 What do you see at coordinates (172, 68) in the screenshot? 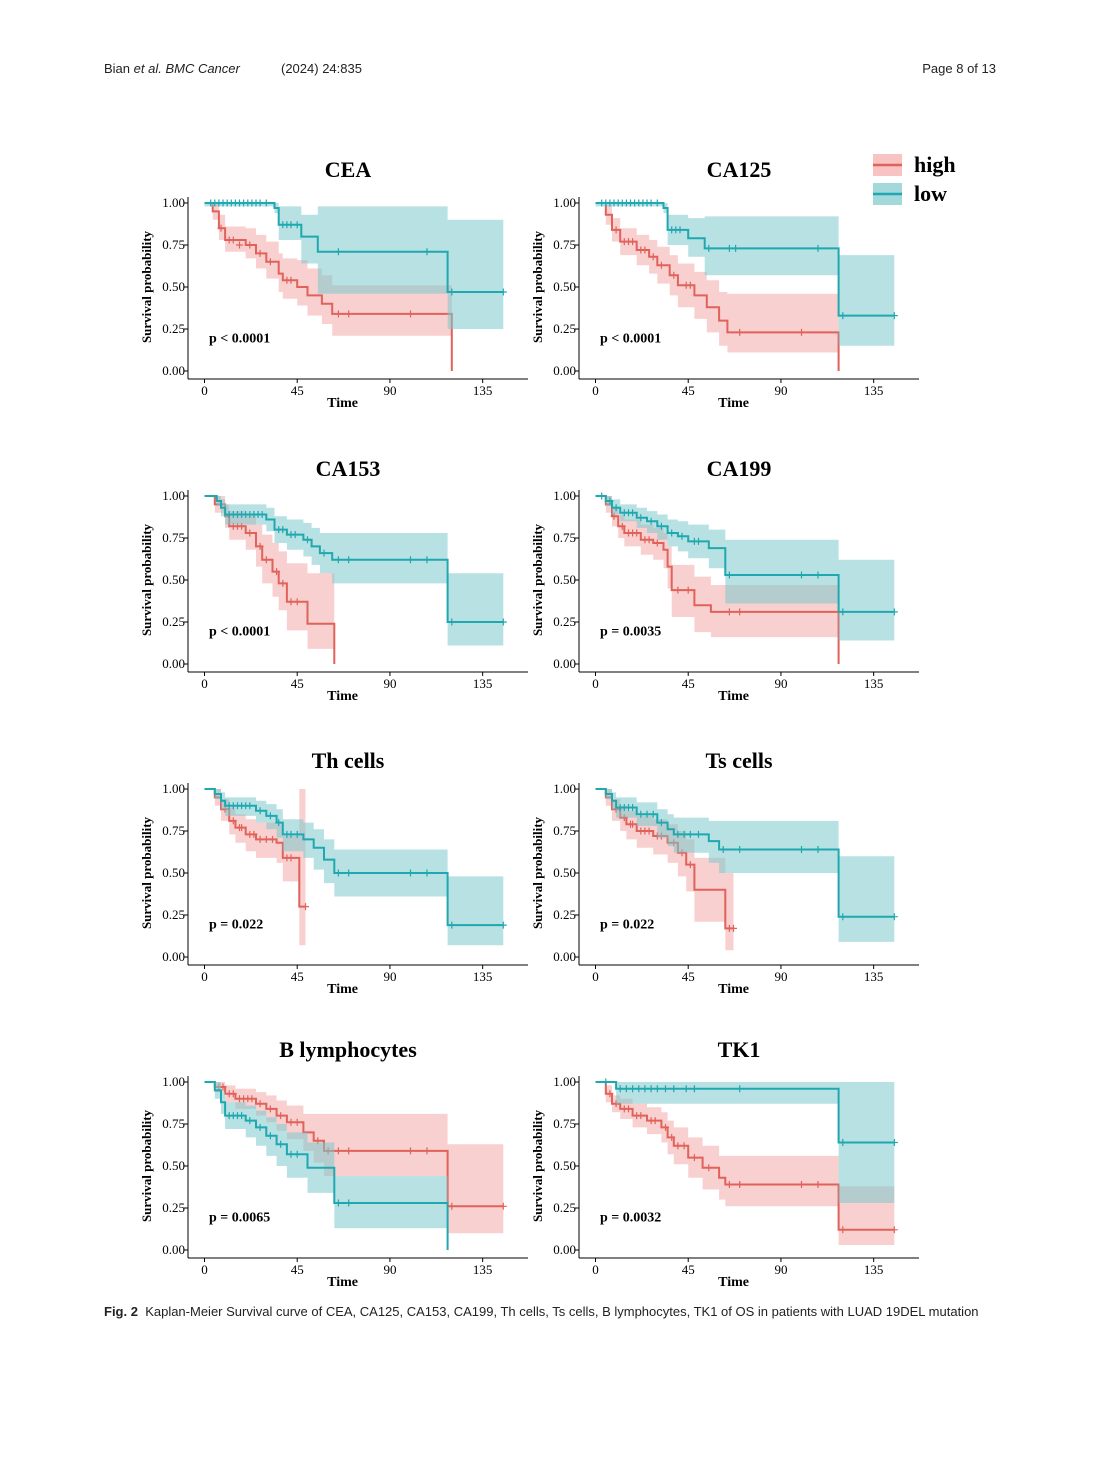
I see `running-header-citation: Bian et al. BMC Cancer` at bounding box center [172, 68].